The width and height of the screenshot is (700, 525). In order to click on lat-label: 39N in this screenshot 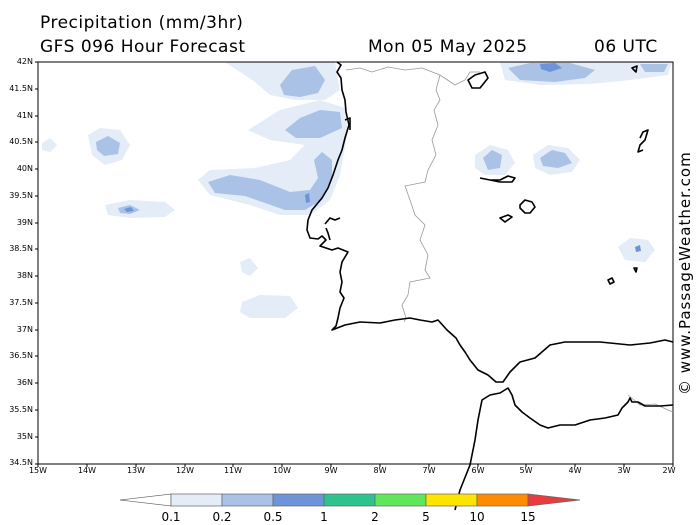, I will do `click(24, 222)`.